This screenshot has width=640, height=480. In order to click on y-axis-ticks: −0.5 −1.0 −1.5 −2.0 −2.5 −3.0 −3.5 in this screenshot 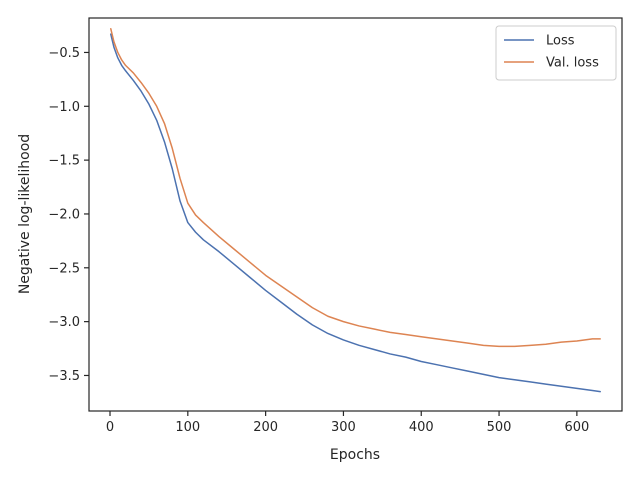, I will do `click(68, 215)`.